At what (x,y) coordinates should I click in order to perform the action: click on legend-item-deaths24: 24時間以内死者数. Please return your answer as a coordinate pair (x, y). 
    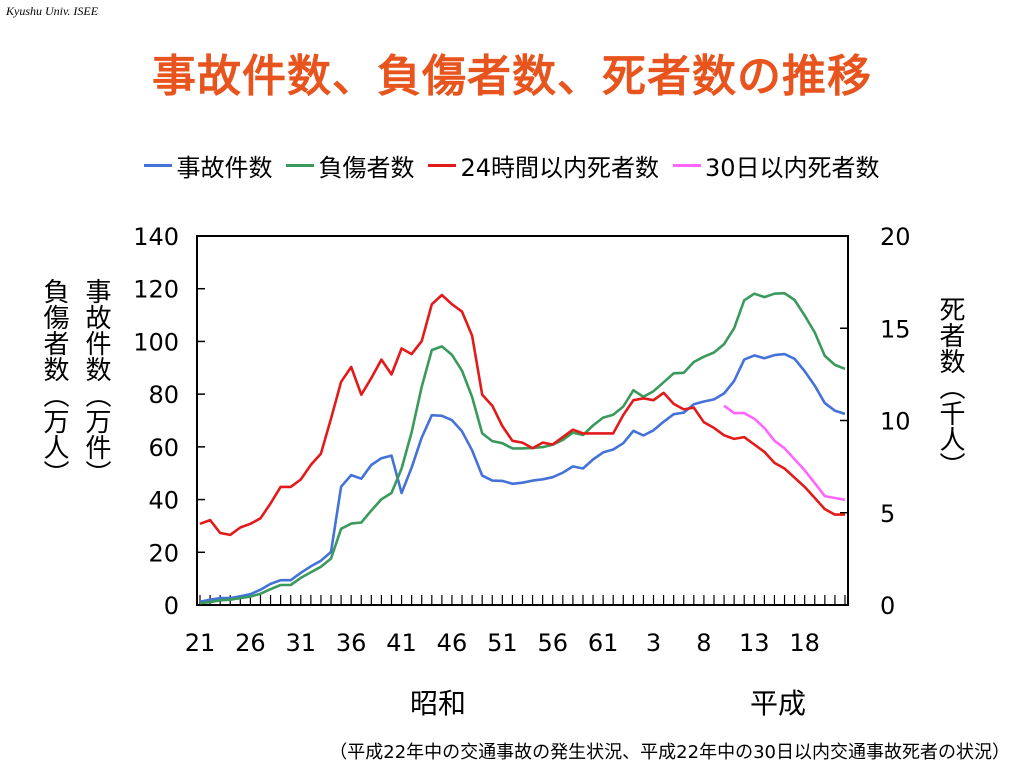
    Looking at the image, I should click on (543, 165).